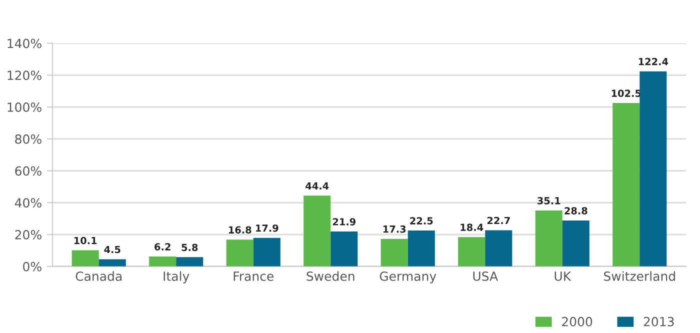 The image size is (700, 333). I want to click on y-tick-label: 20%, so click(28, 235).